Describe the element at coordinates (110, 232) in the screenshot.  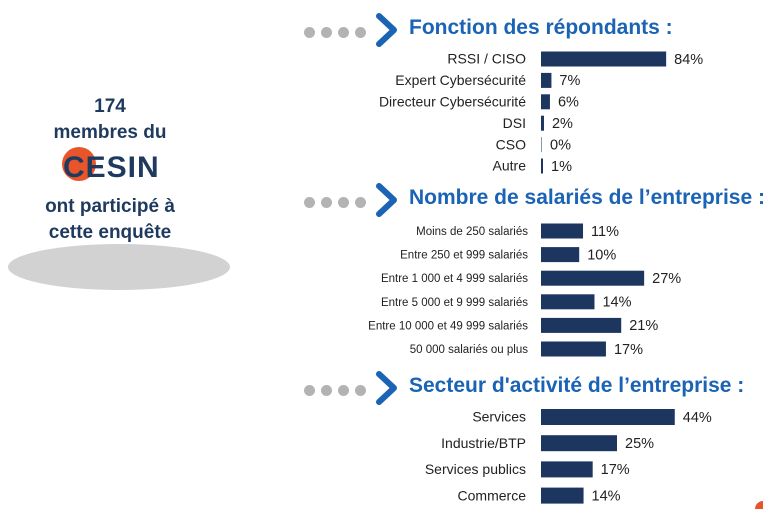
I see `intro-line-3: cette enquête` at that location.